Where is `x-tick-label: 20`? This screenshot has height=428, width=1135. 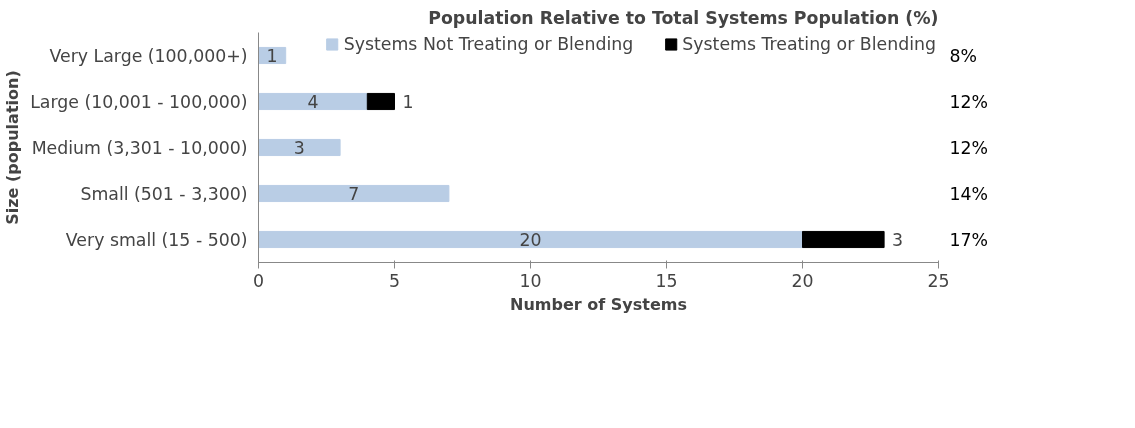 x-tick-label: 20 is located at coordinates (802, 280).